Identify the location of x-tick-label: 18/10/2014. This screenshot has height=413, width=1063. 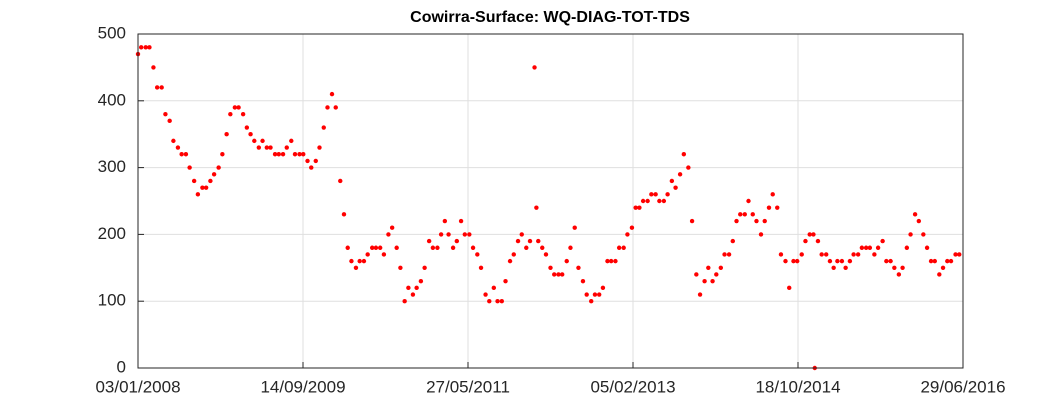
(797, 386).